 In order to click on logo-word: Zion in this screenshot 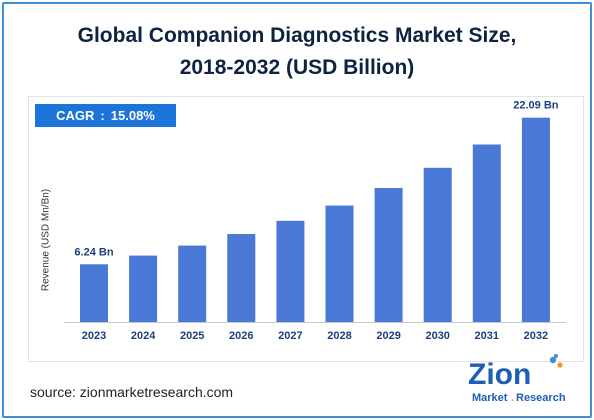, I will do `click(499, 374)`.